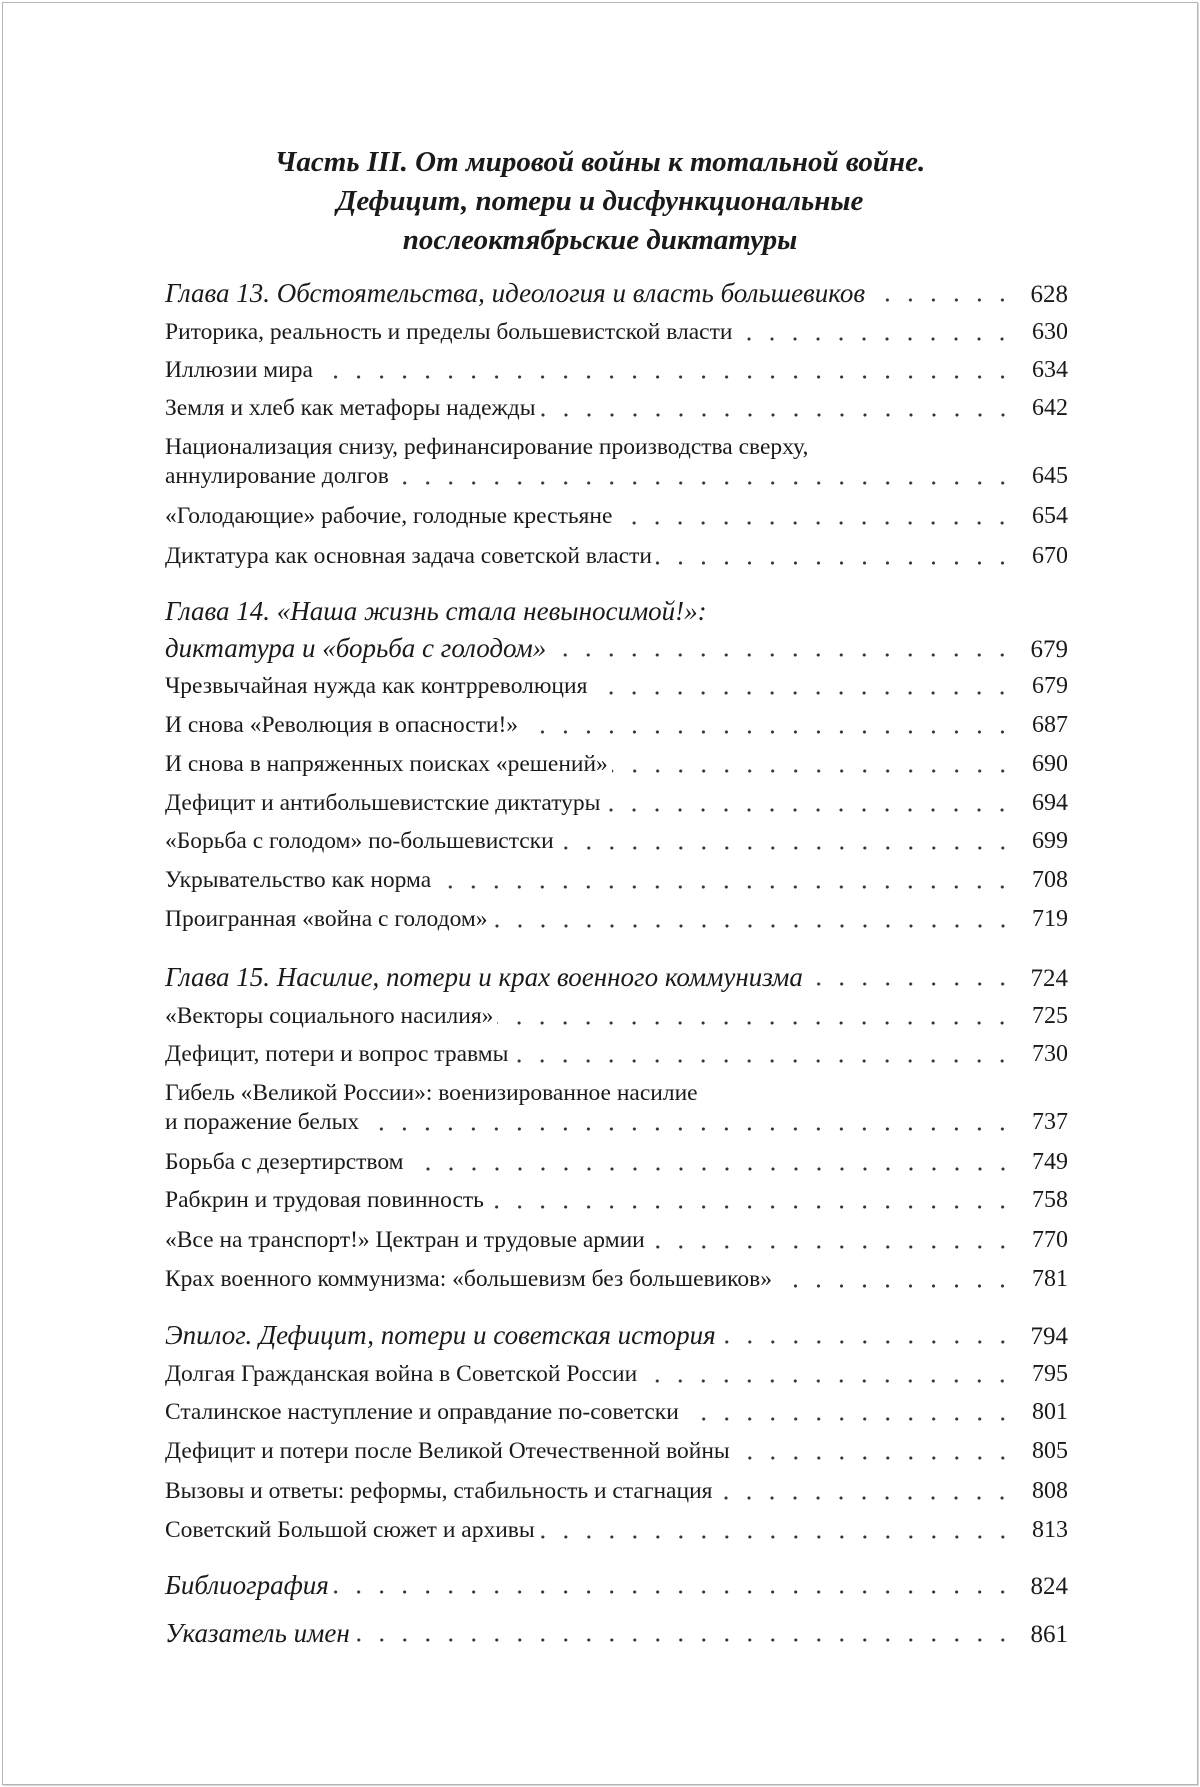 This screenshot has width=1200, height=1787. Describe the element at coordinates (284, 1162) in the screenshot. I see `toc-entry-title: Борьба с дезертирством` at that location.